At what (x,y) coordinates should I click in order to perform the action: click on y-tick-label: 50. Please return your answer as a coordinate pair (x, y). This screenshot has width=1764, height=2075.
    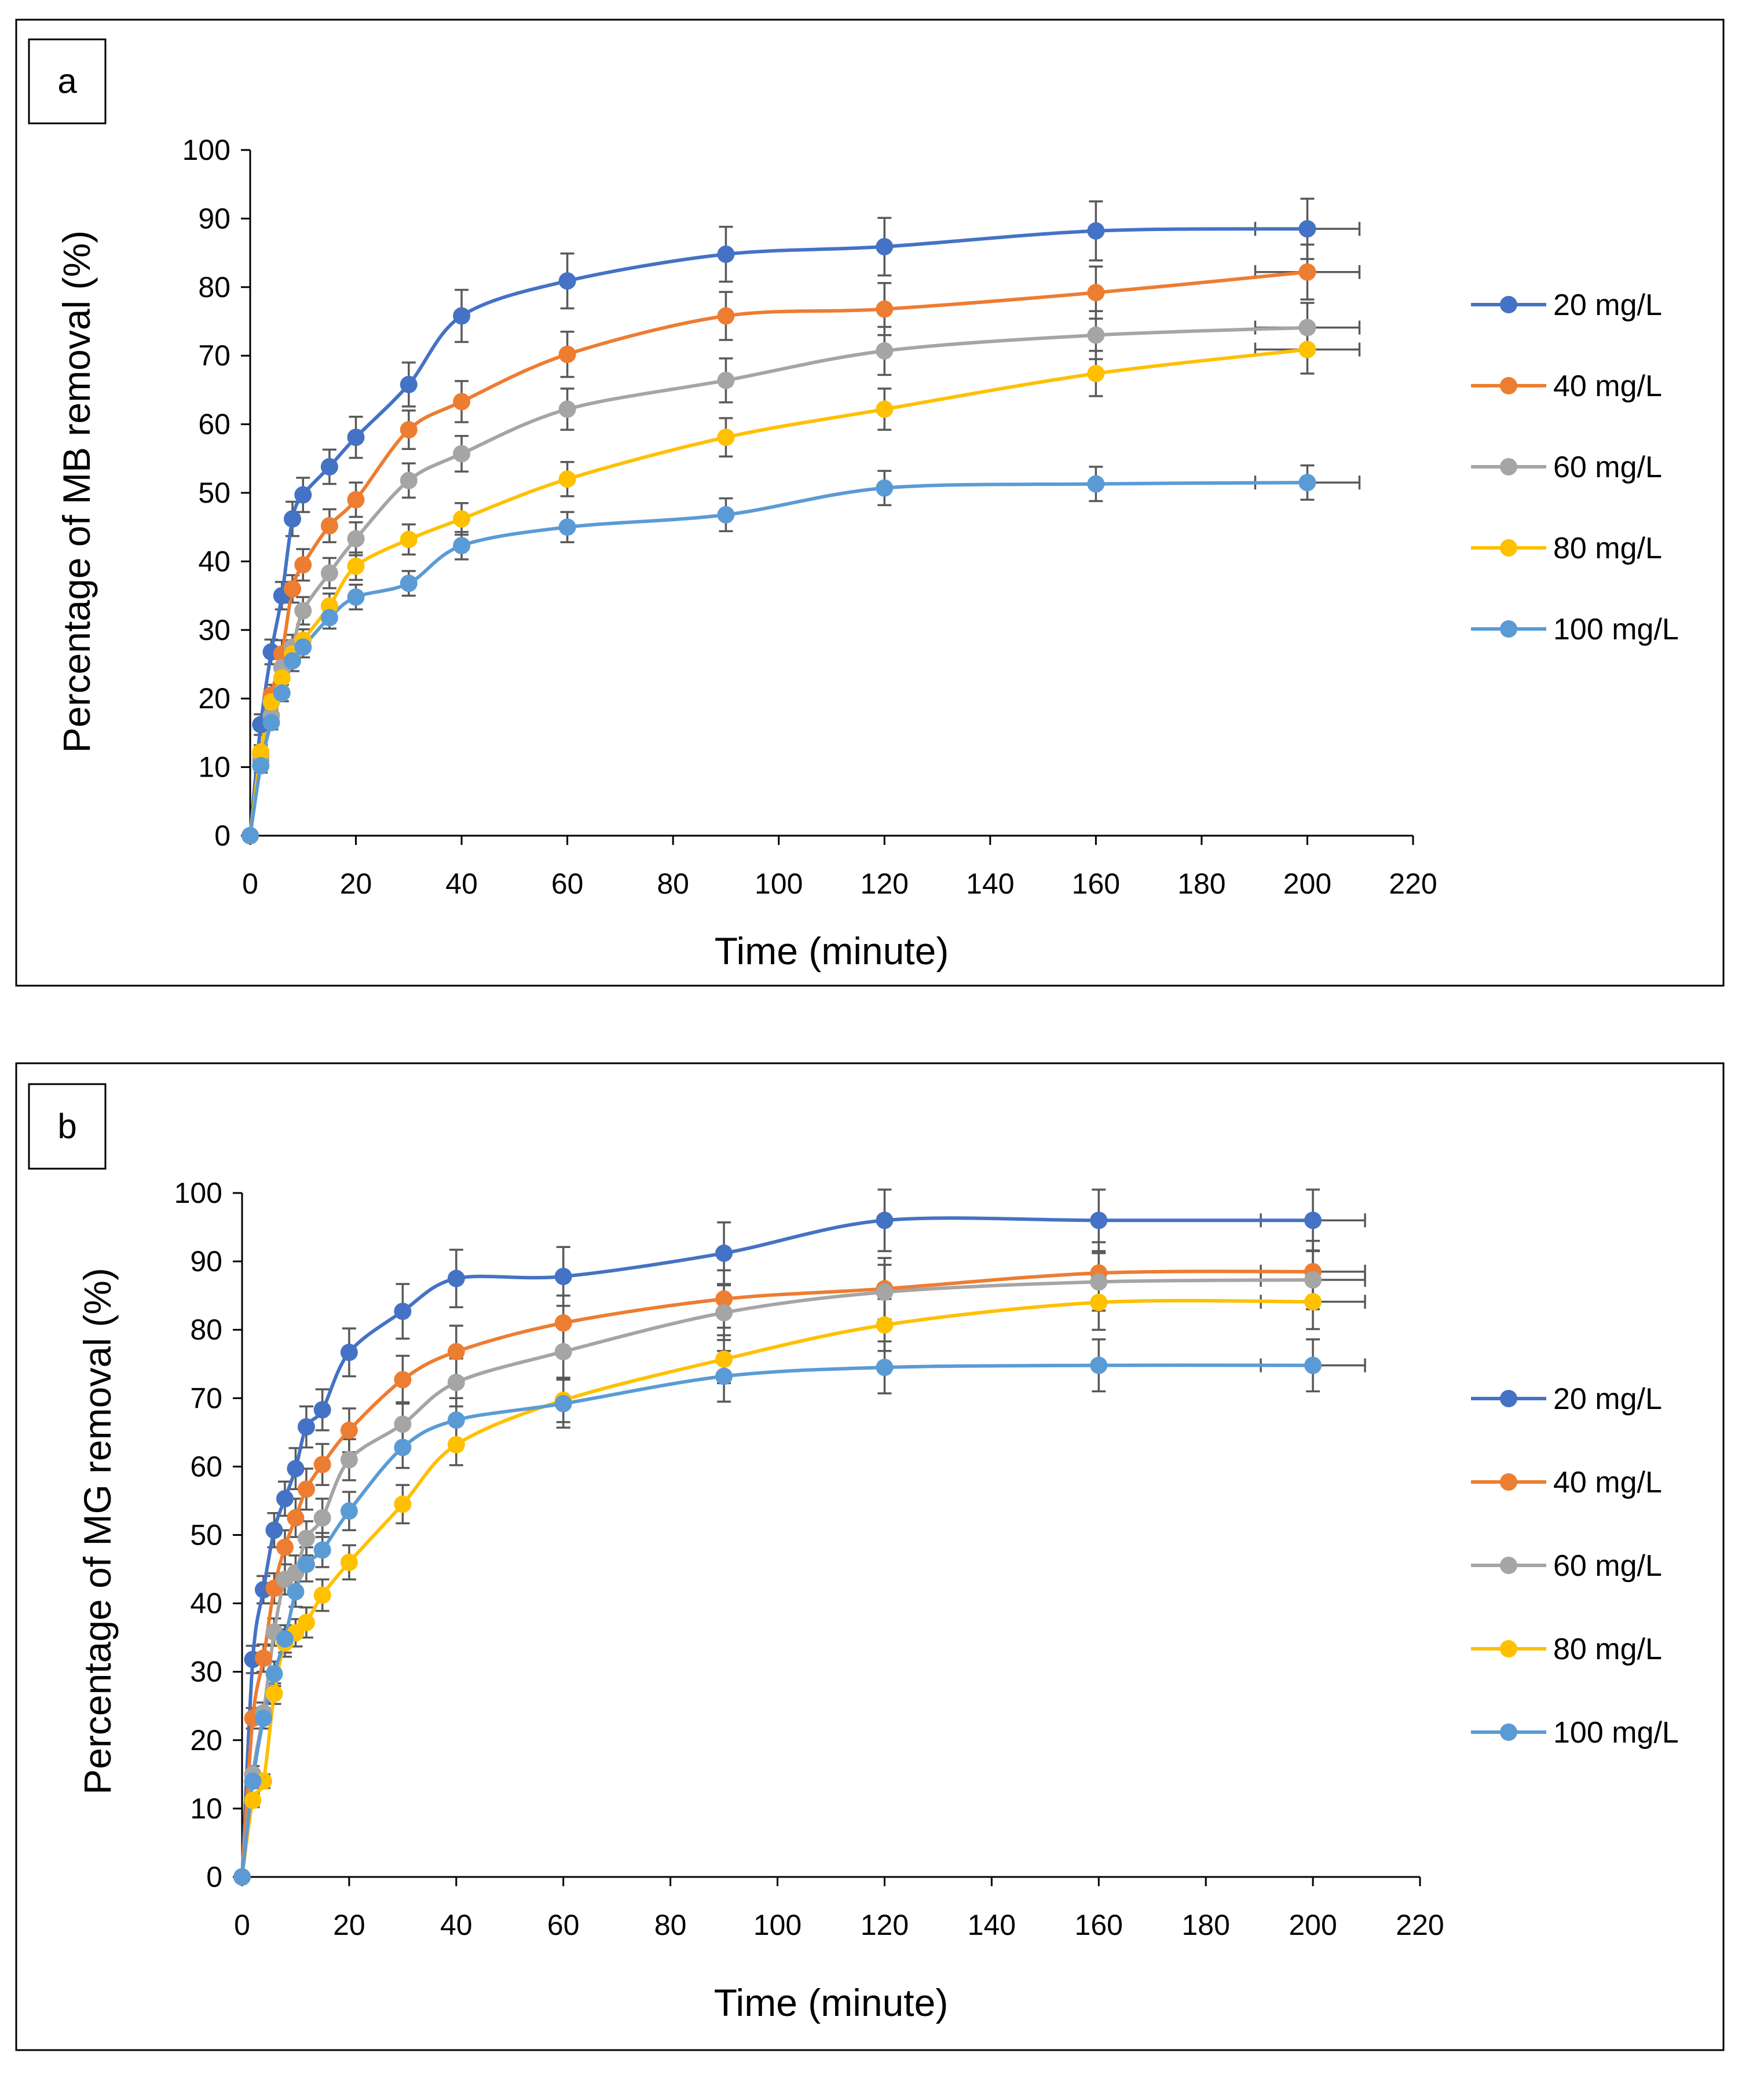
    Looking at the image, I should click on (214, 493).